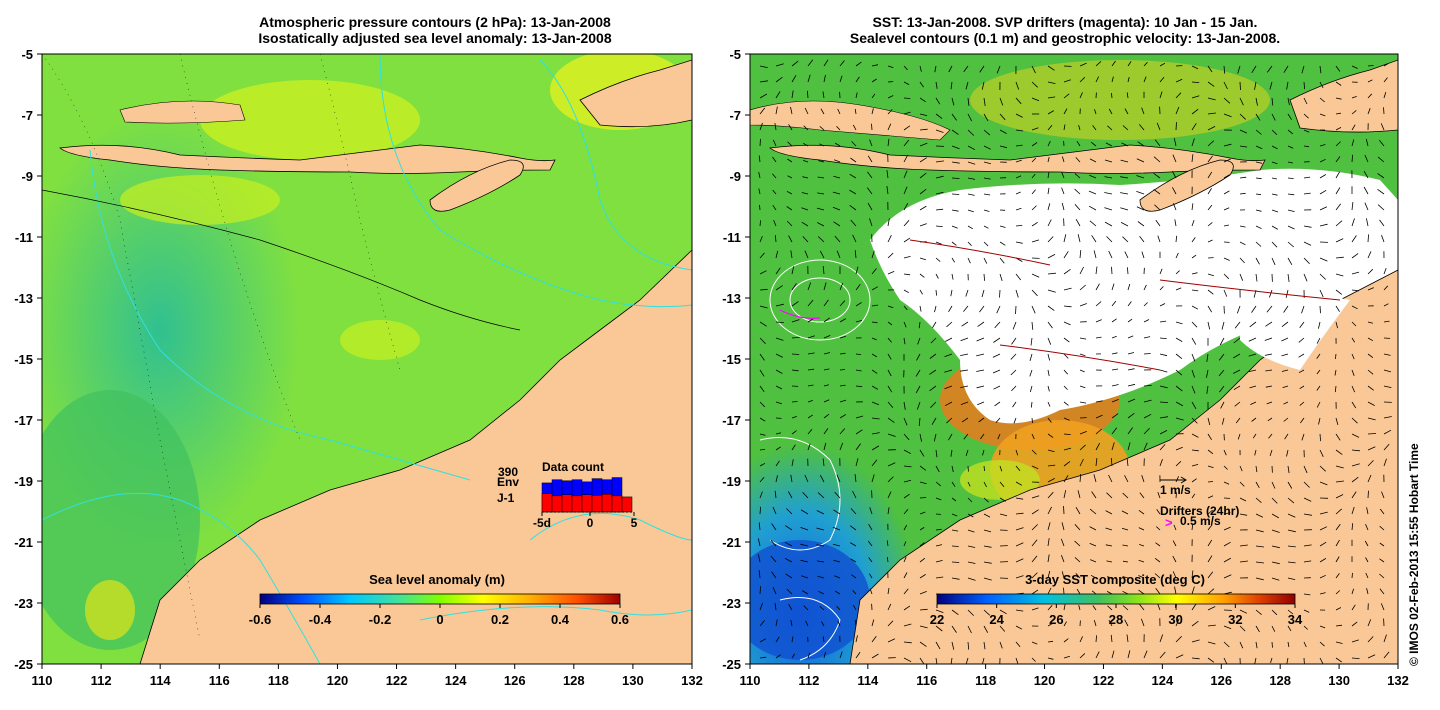  I want to click on drifter-legend-speed: 0.5 m/s, so click(1200, 521).